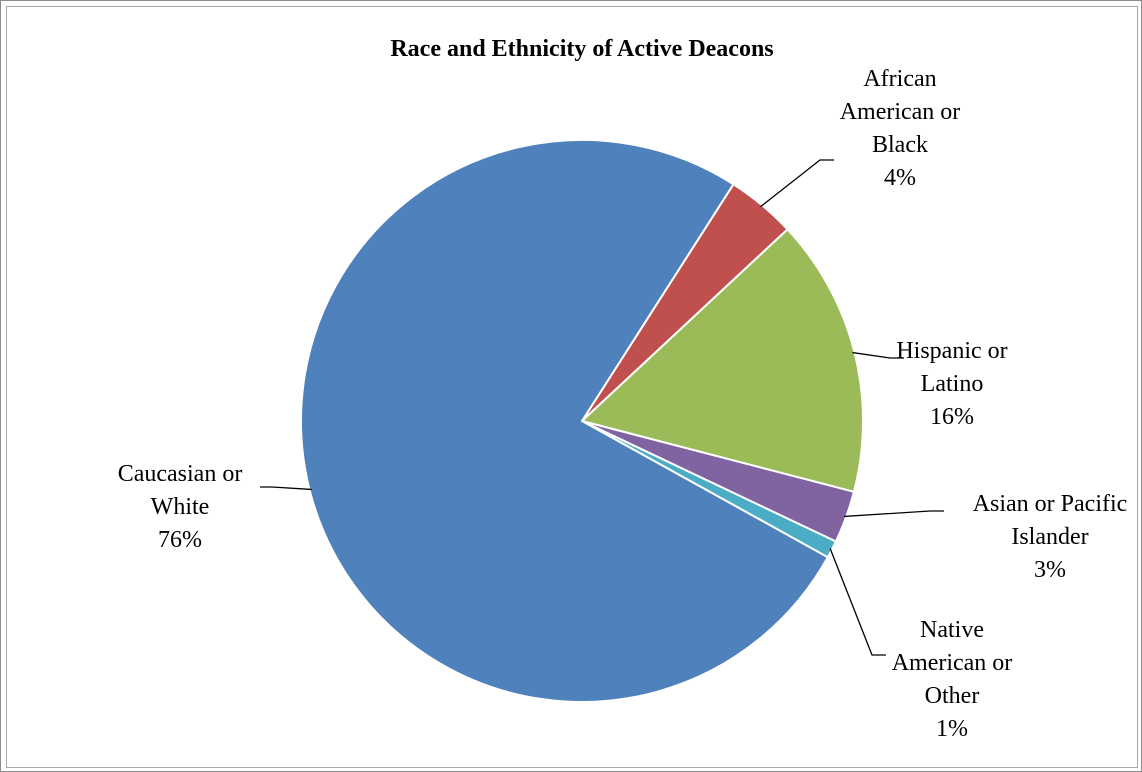 The height and width of the screenshot is (772, 1142). I want to click on pie-slice, so click(721, 360).